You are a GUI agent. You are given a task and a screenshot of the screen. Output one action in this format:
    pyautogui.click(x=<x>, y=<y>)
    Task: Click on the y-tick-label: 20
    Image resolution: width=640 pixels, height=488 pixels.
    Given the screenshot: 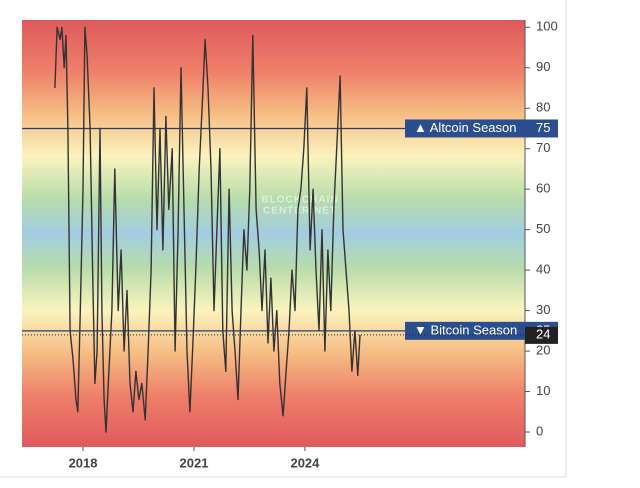 What is the action you would take?
    pyautogui.click(x=543, y=350)
    